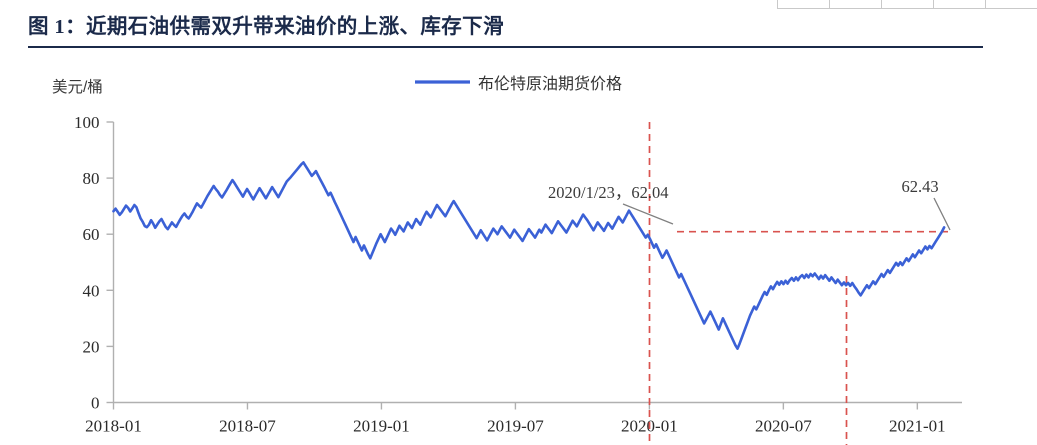 The height and width of the screenshot is (445, 1037). Describe the element at coordinates (942, 214) in the screenshot. I see `annotation-leader-line-last` at that location.